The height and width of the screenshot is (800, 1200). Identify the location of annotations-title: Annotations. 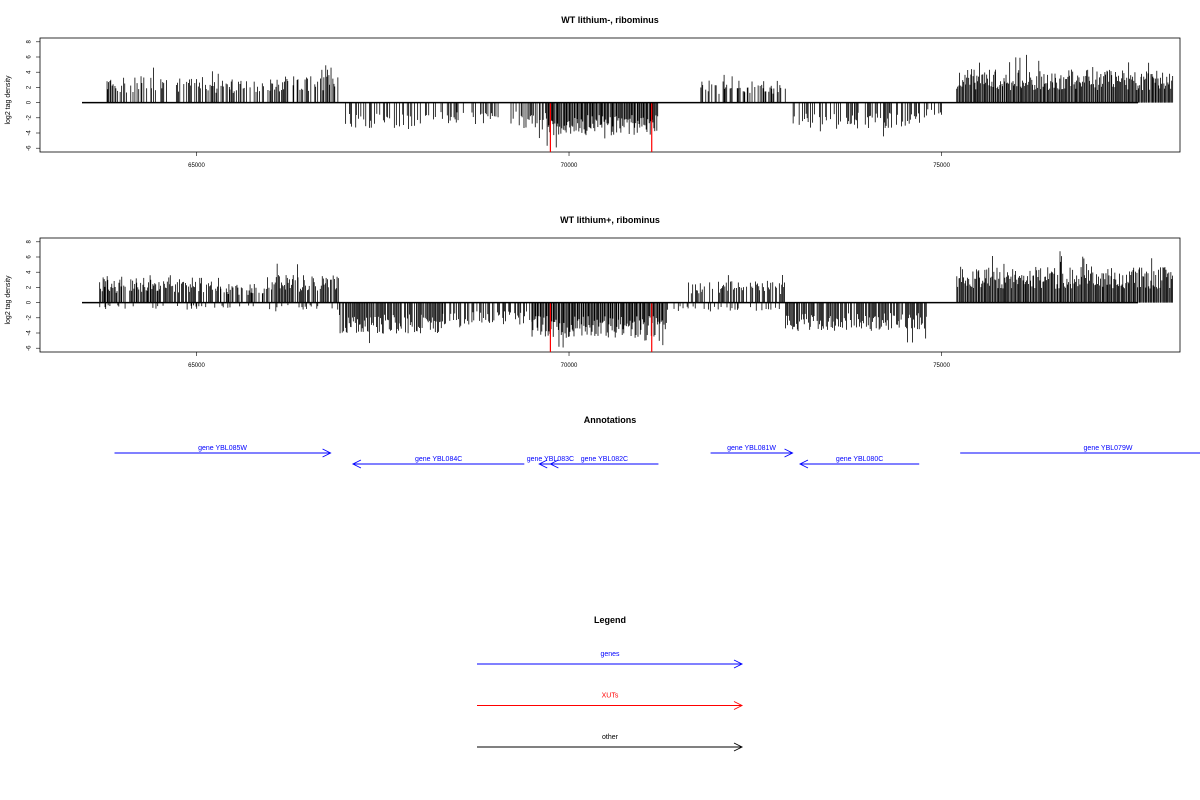
(610, 420).